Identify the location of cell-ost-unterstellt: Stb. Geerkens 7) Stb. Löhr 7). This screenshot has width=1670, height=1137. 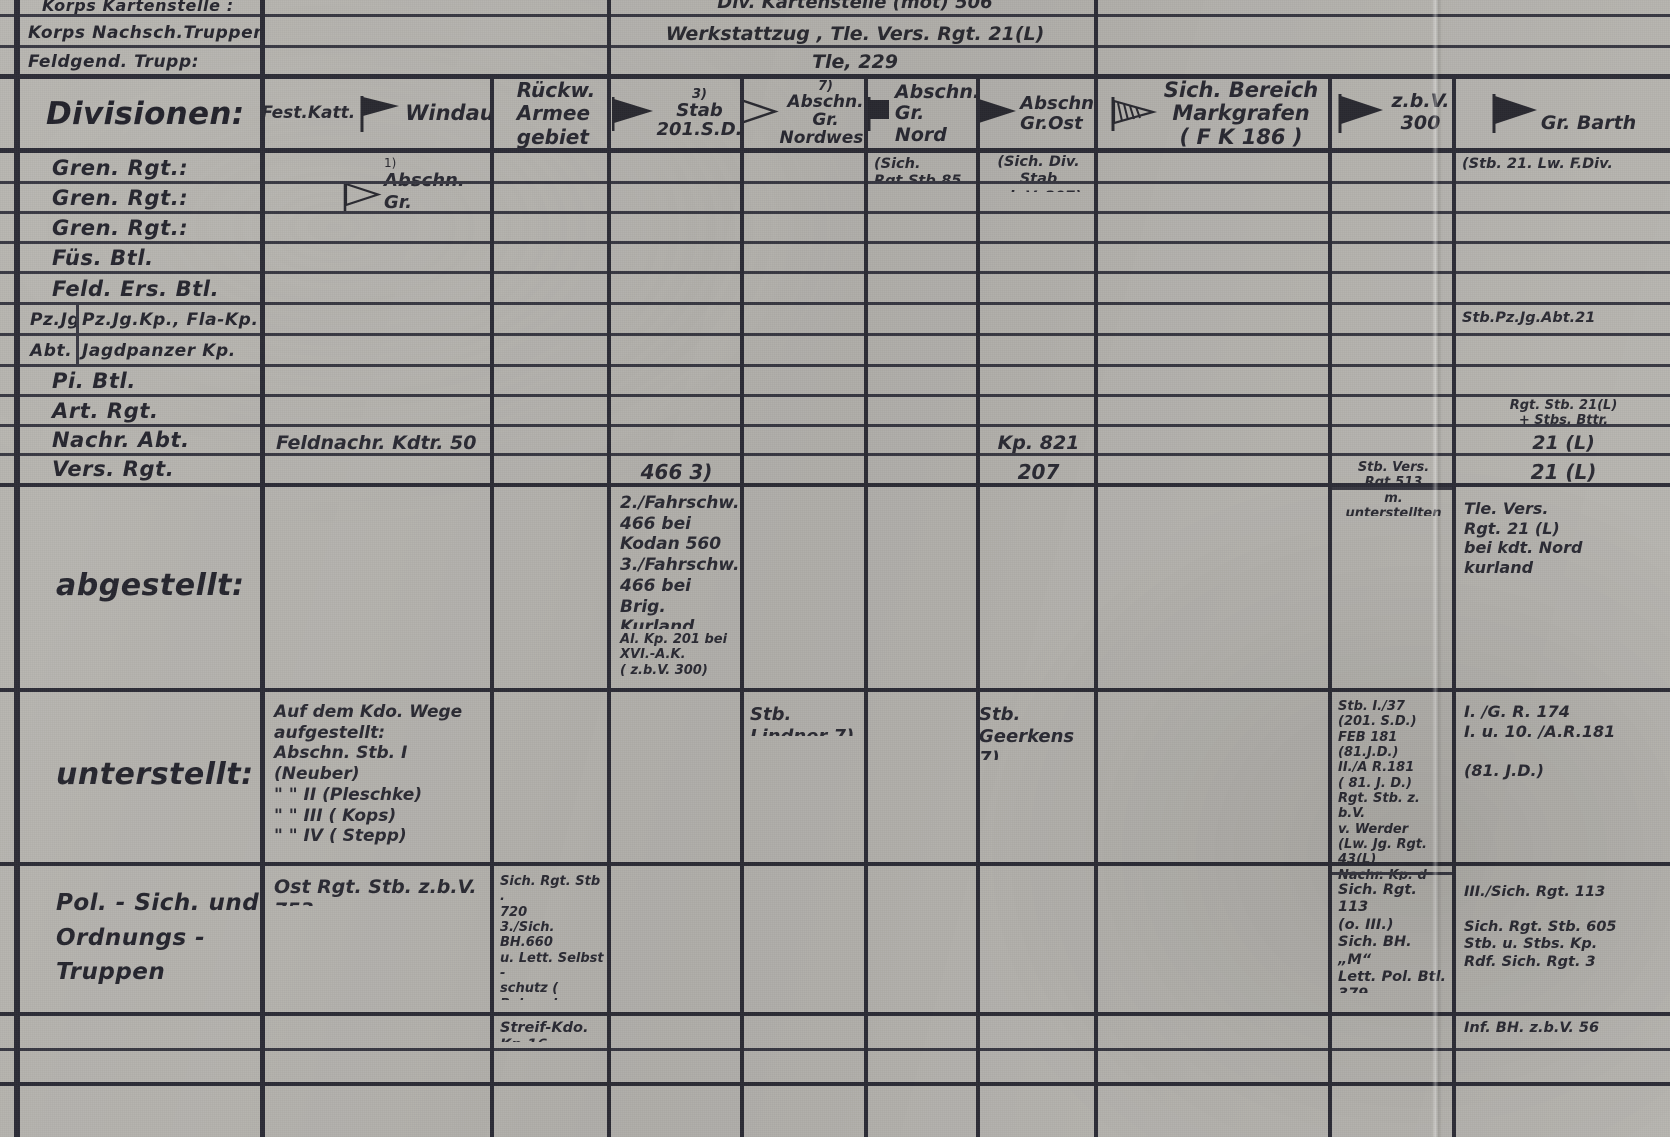
(1027, 732).